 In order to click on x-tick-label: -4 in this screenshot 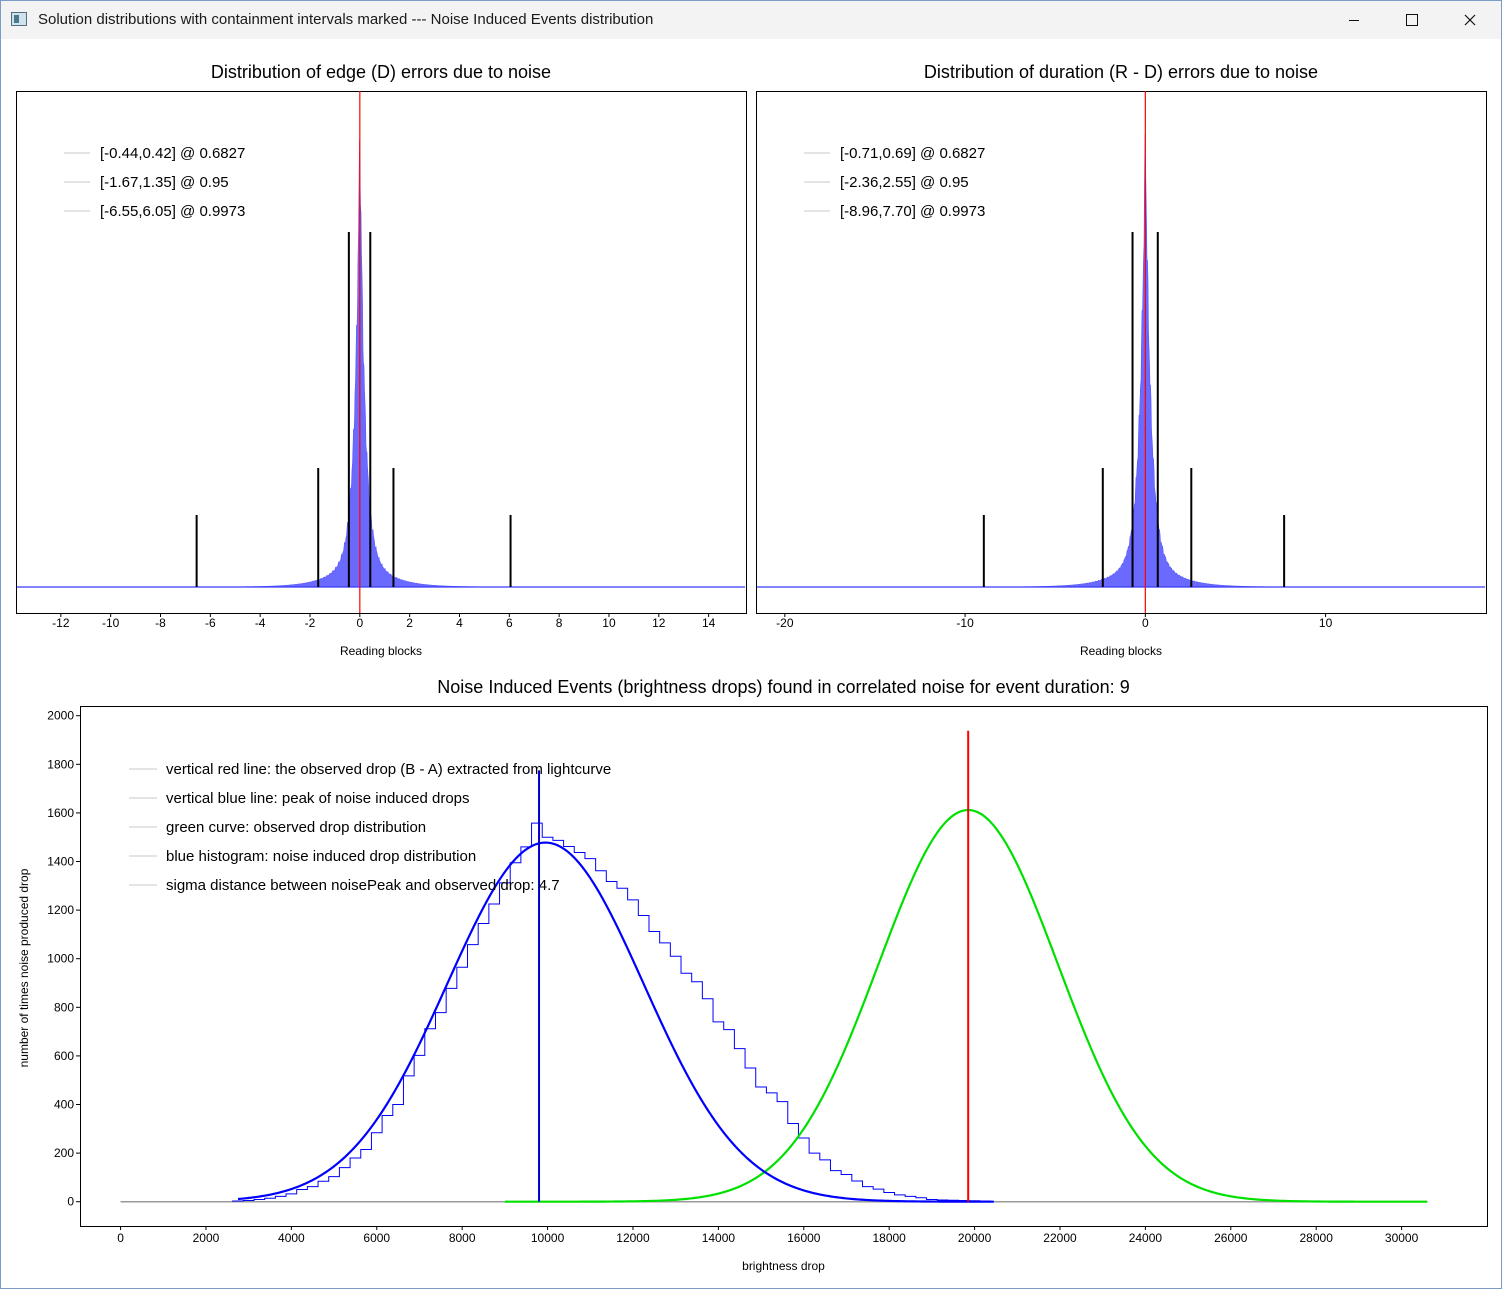, I will do `click(260, 623)`.